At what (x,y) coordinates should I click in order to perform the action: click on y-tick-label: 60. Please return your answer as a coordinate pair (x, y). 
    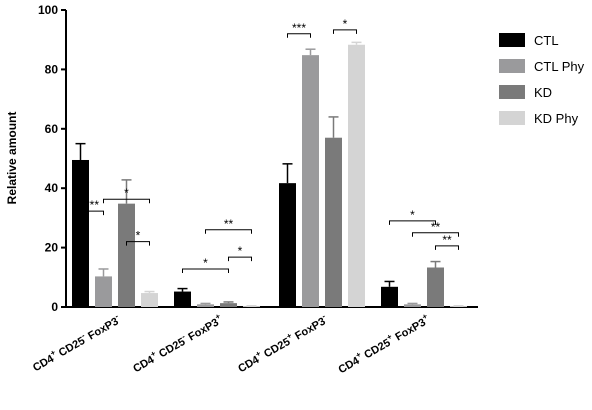
    Looking at the image, I should click on (52, 129).